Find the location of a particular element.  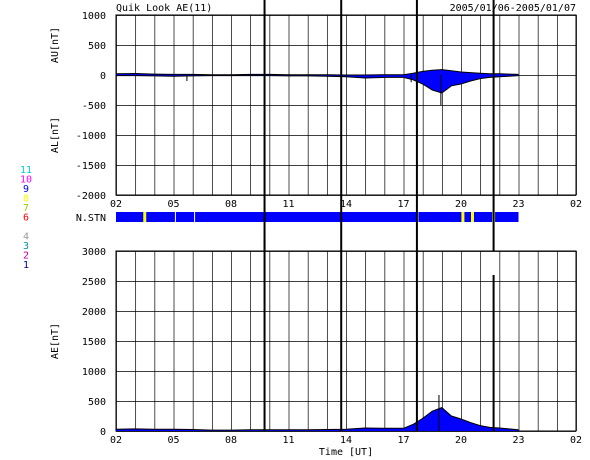

bottom-x-tick-label: 11 is located at coordinates (288, 440).